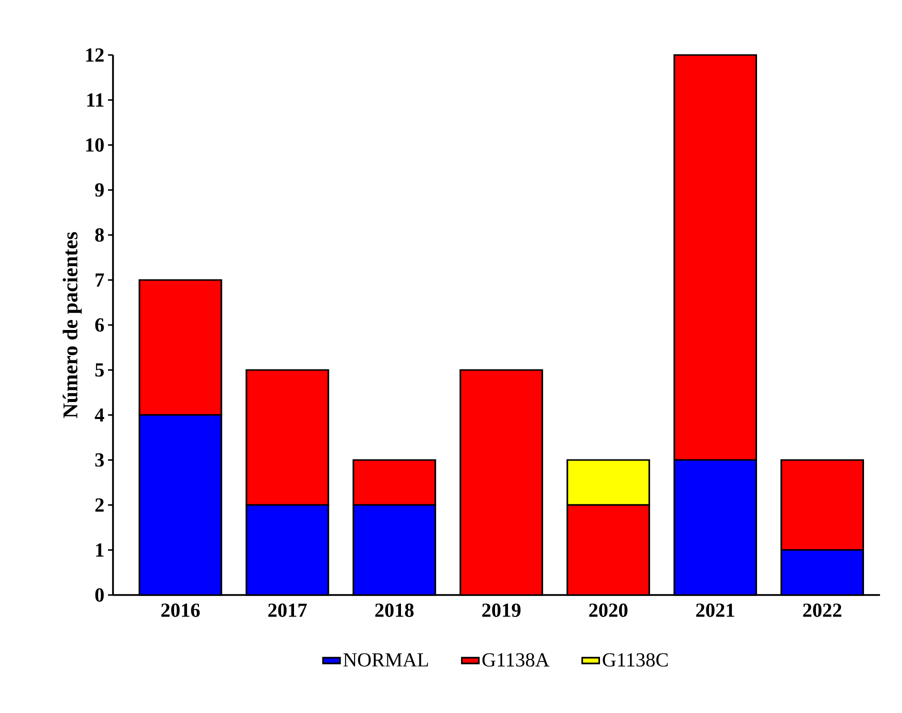 The height and width of the screenshot is (713, 902). What do you see at coordinates (501, 610) in the screenshot?
I see `x-tick-label: 2019` at bounding box center [501, 610].